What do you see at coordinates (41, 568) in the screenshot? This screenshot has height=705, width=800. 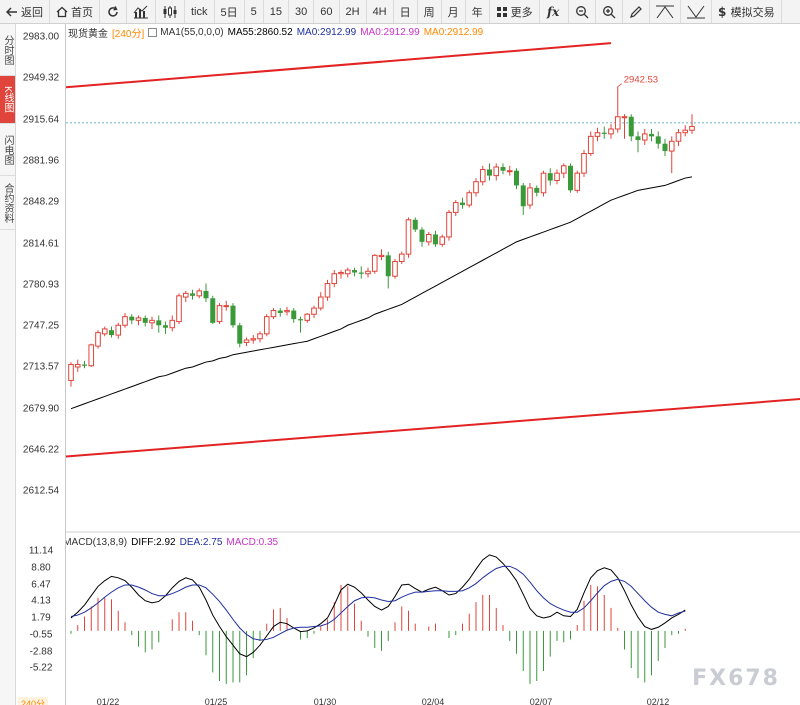 I see `macd-tick-label: 8.80` at bounding box center [41, 568].